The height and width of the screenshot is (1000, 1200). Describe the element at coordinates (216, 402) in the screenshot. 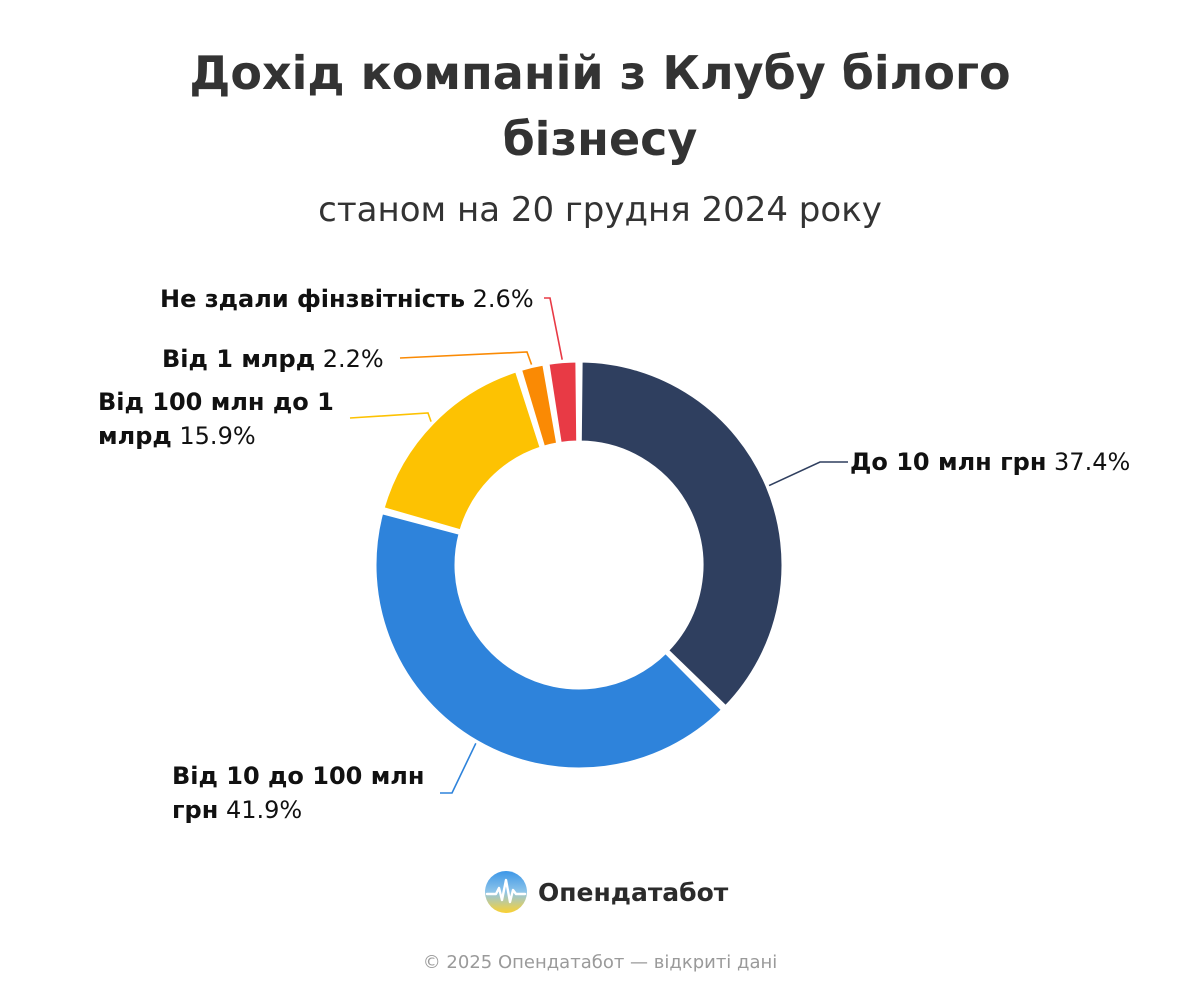

I see `slice-label-3-line-1: Від 100 млн до 1` at that location.